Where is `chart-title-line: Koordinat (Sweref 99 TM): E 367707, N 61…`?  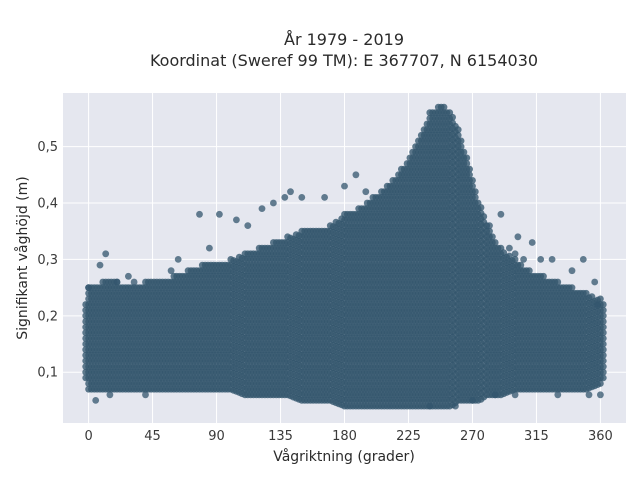 chart-title-line: Koordinat (Sweref 99 TM): E 367707, N 61… is located at coordinates (344, 60).